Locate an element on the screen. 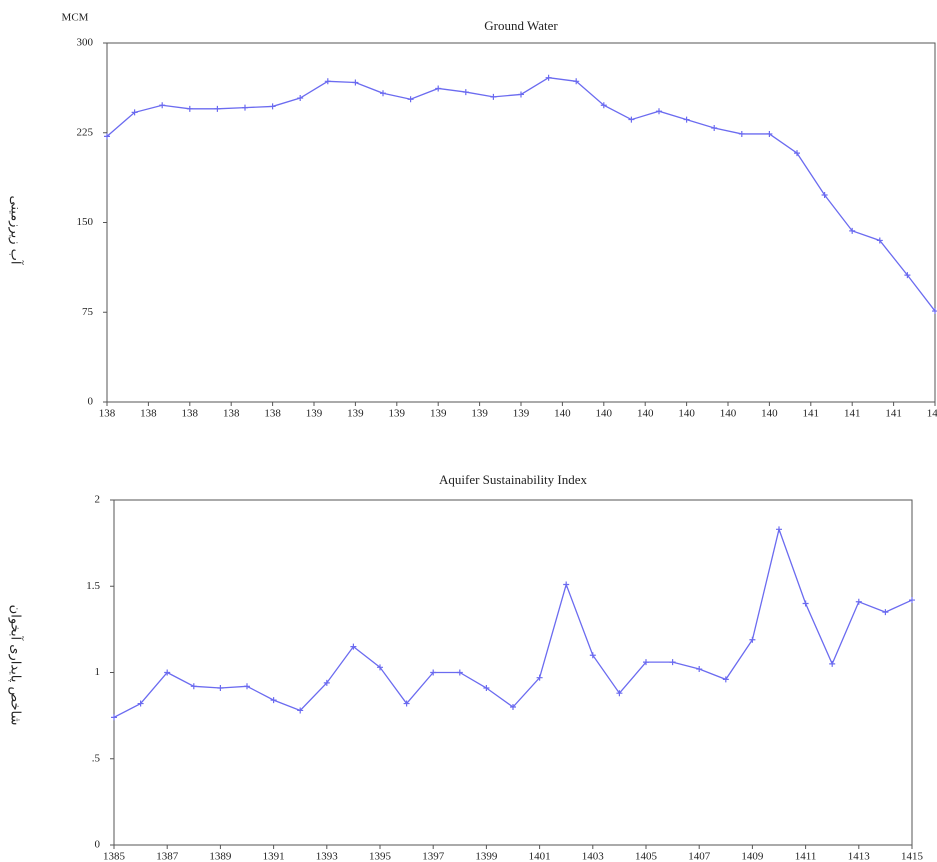 This screenshot has height=862, width=937. x-tick-label: 1413 is located at coordinates (859, 856).